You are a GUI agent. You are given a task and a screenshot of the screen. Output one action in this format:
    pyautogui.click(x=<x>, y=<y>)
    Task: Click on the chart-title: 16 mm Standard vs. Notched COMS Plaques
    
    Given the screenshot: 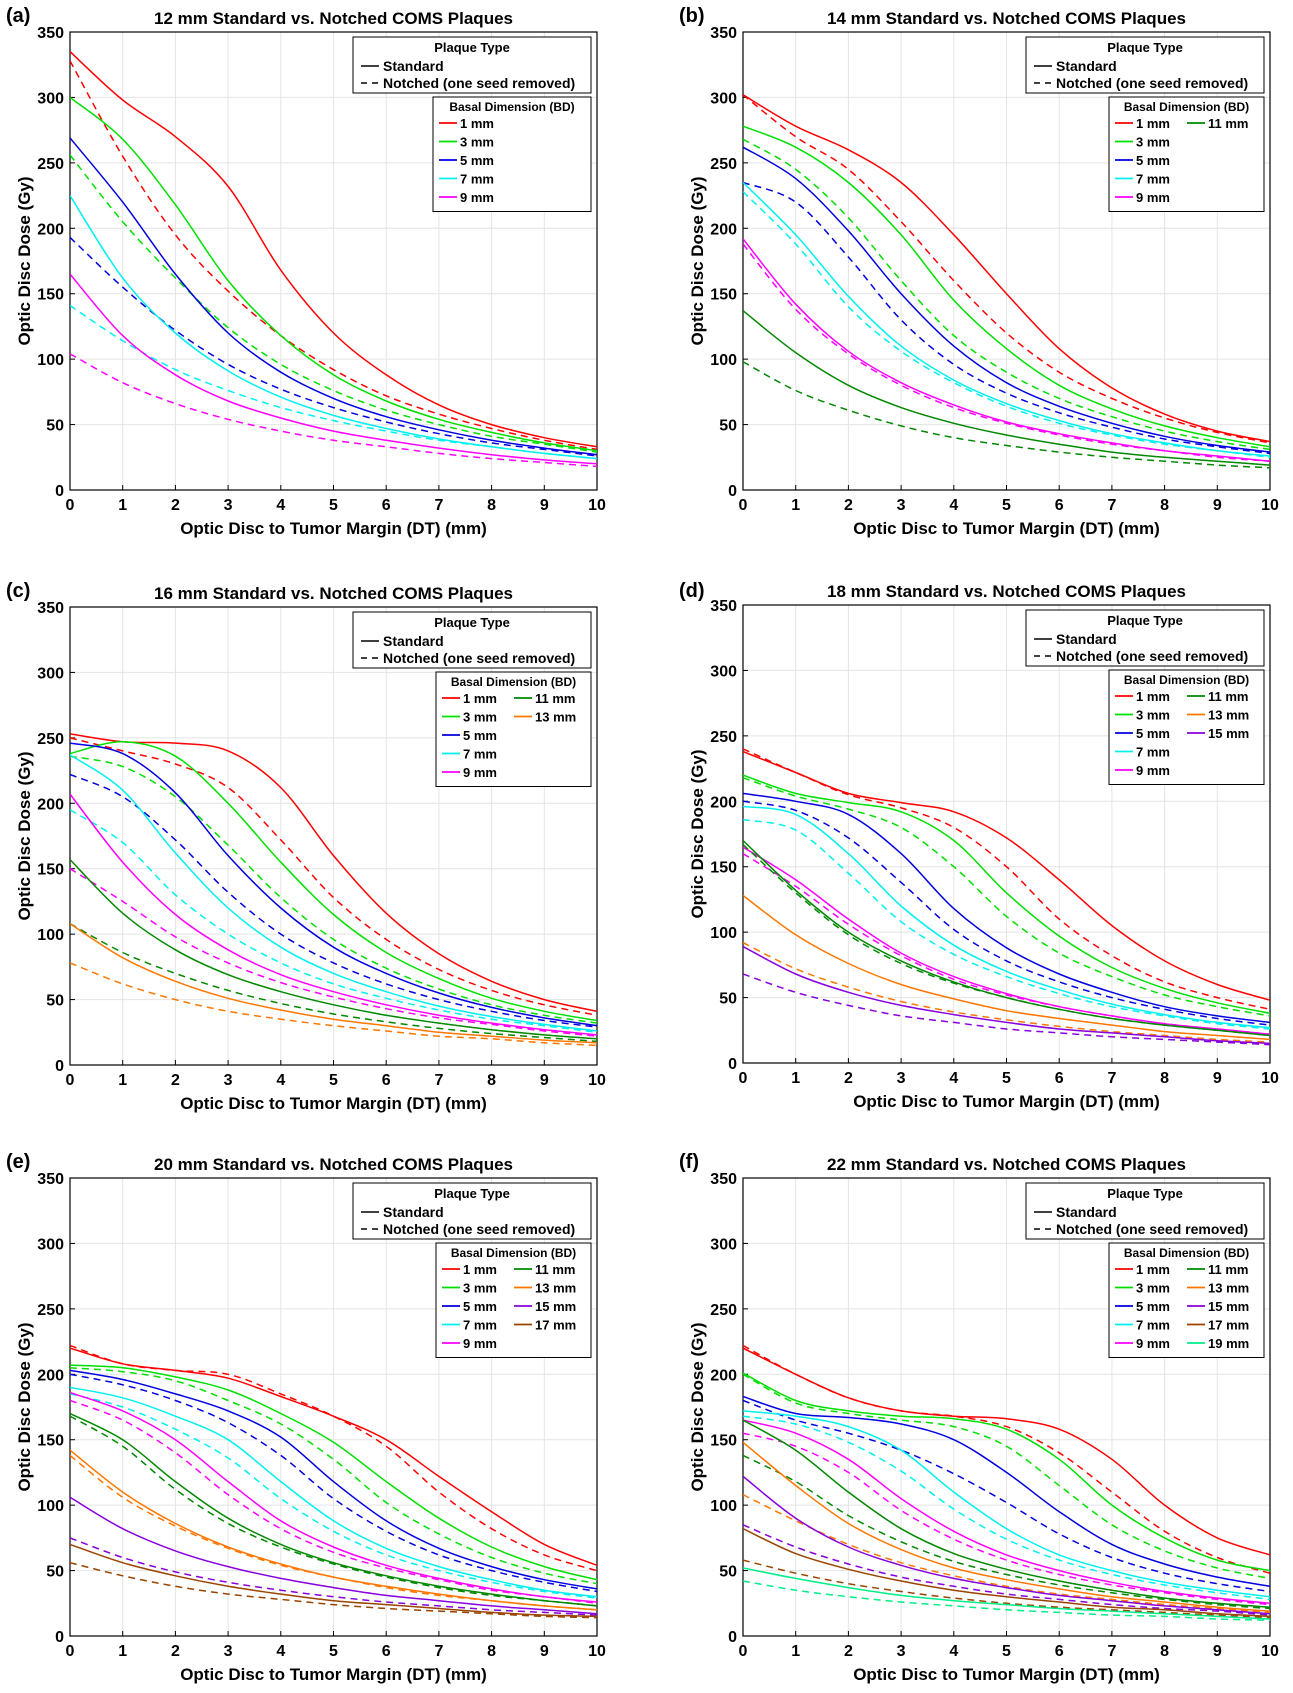 What is the action you would take?
    pyautogui.click(x=333, y=593)
    